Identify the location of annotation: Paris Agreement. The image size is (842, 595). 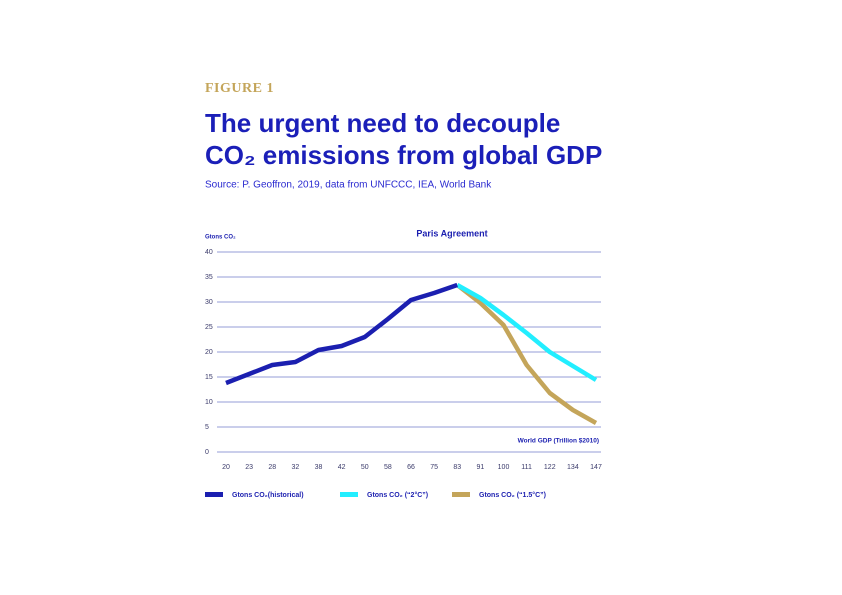
(451, 233).